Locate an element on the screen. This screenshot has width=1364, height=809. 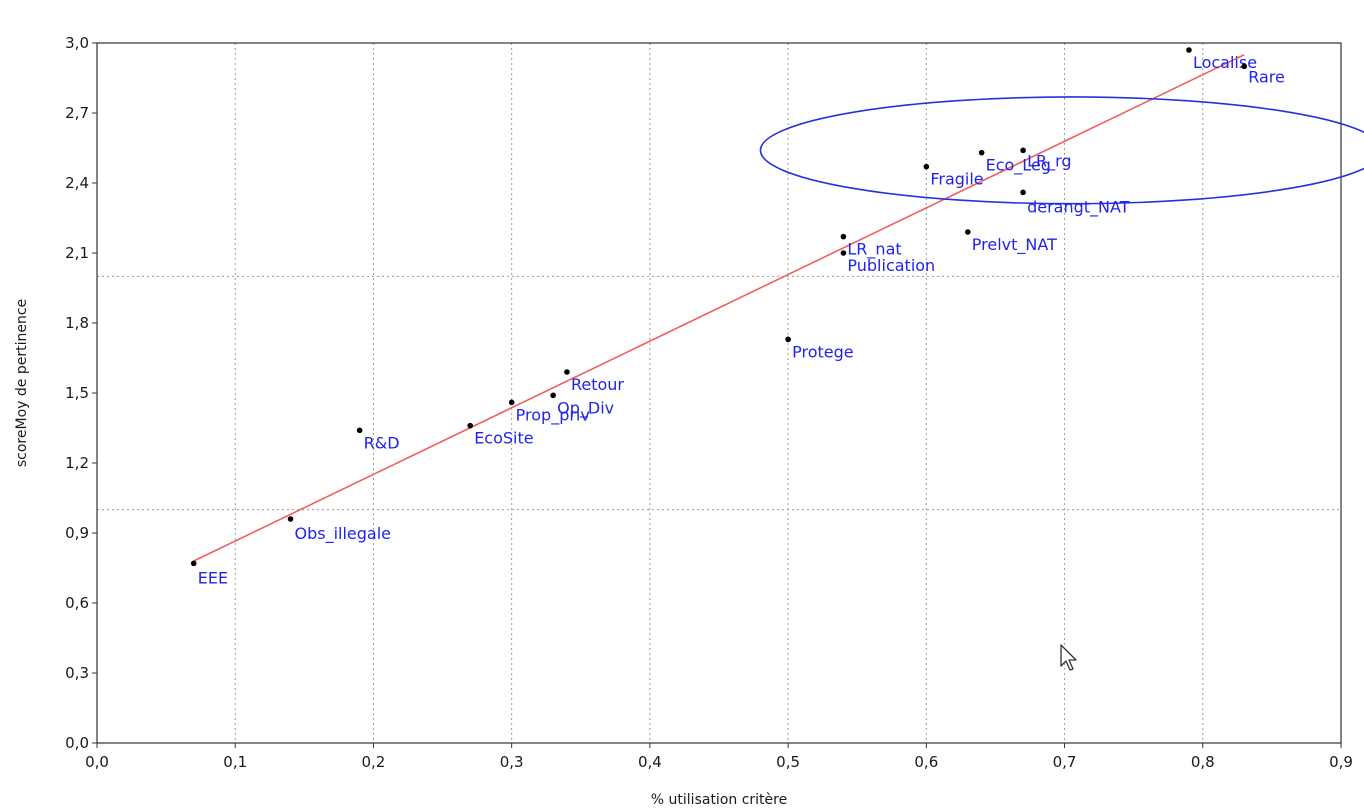
x-axis-title: % utilisation critère is located at coordinates (719, 800).